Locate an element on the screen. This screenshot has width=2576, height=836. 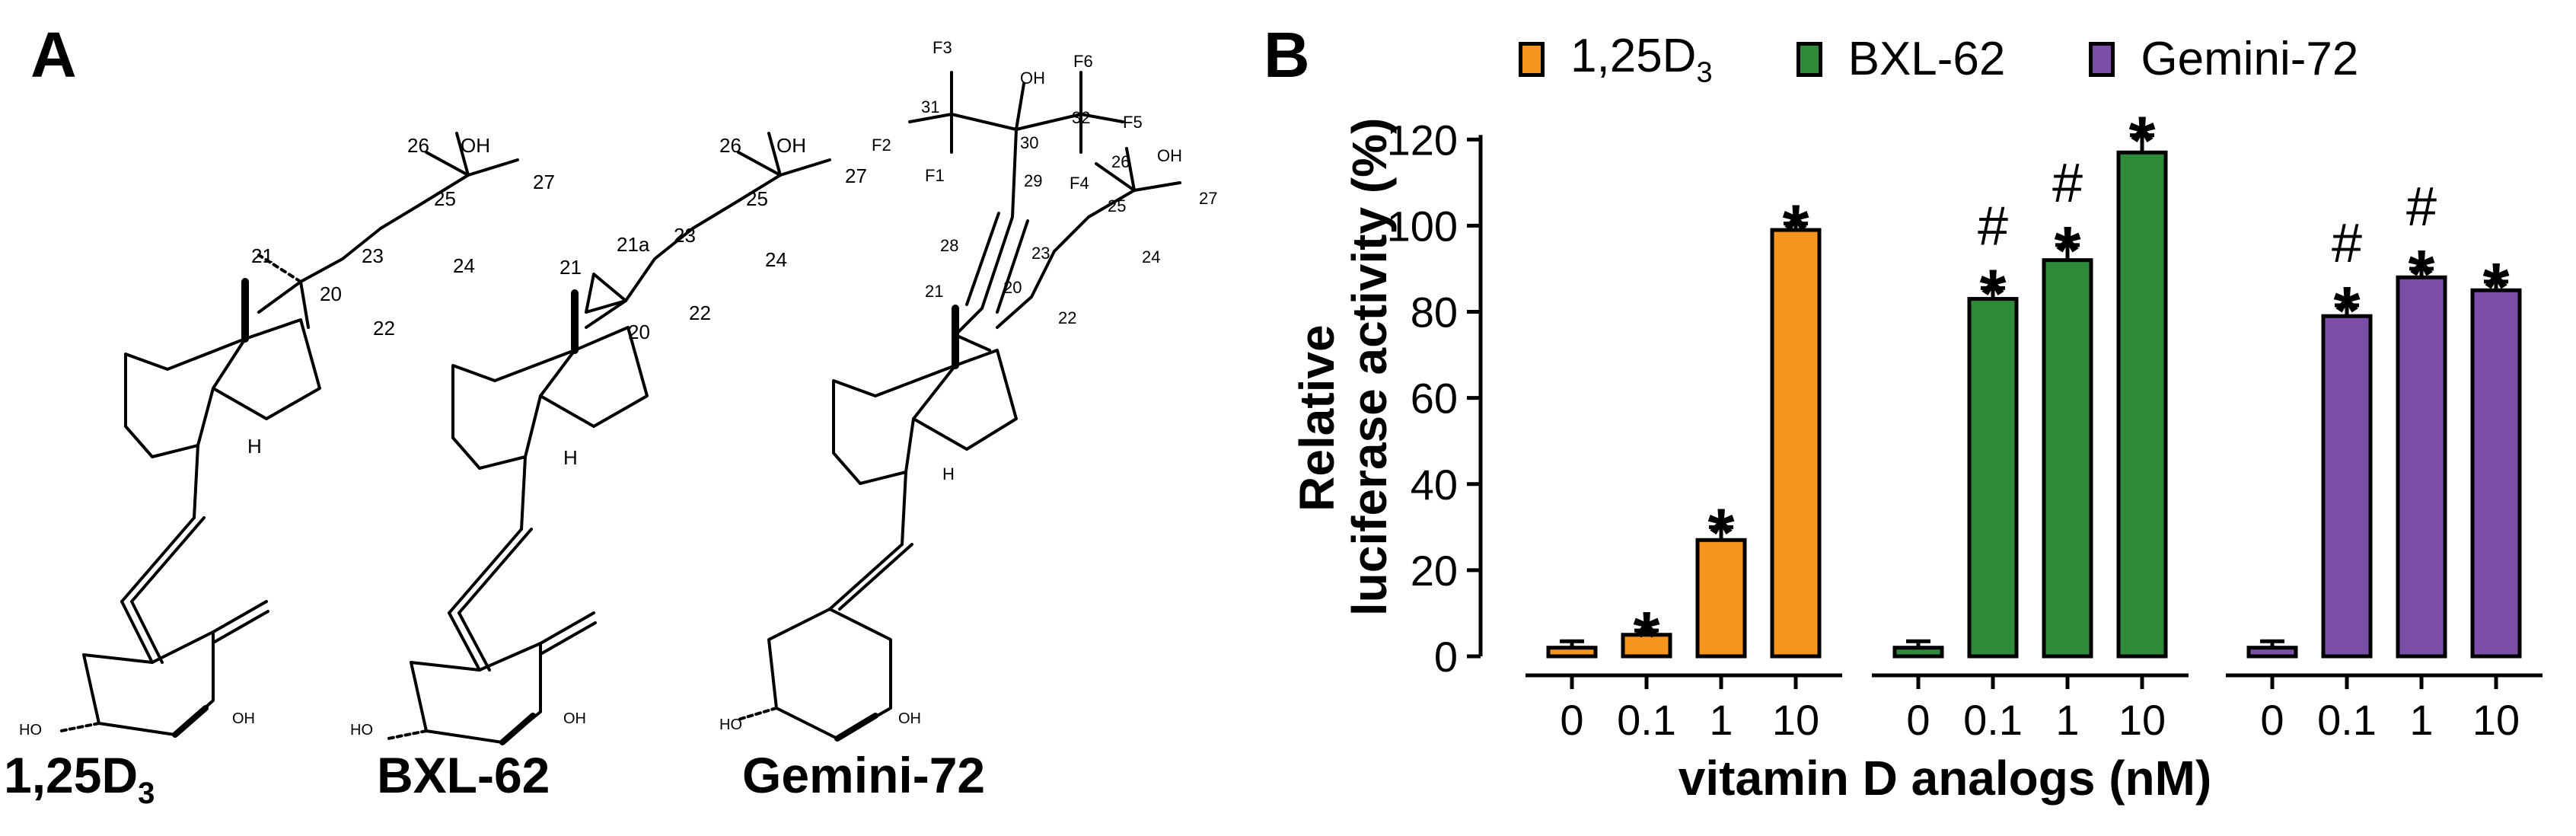
panel-label-b: B is located at coordinates (1287, 55).